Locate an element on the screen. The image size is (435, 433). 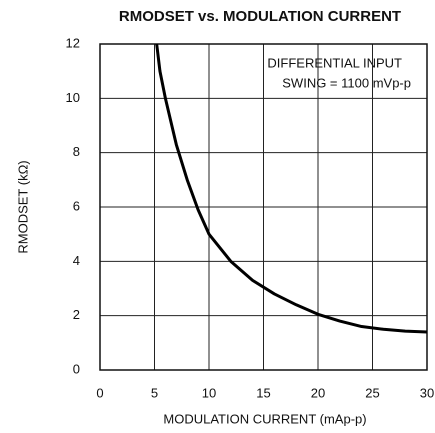
annotation: SWING = 1100 mVp-p is located at coordinates (346, 82).